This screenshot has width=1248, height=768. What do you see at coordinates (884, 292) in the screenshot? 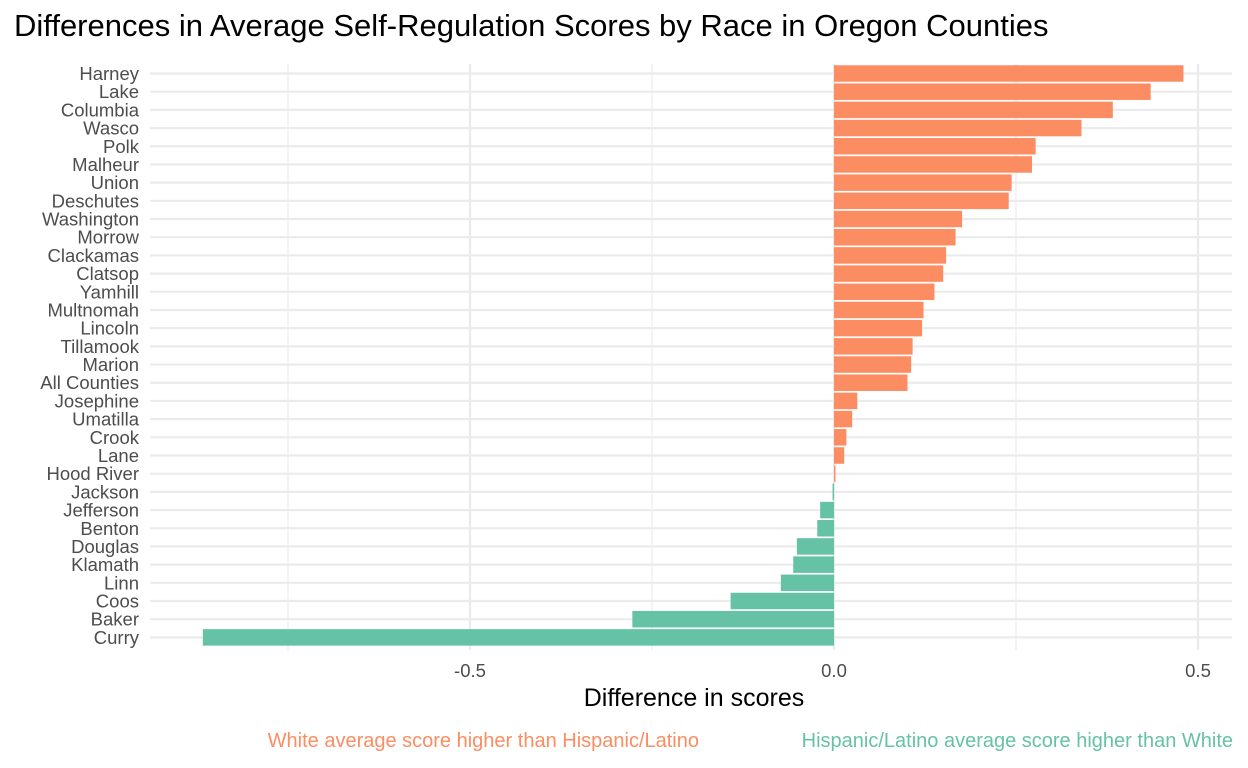
I see `bar-yamhill` at bounding box center [884, 292].